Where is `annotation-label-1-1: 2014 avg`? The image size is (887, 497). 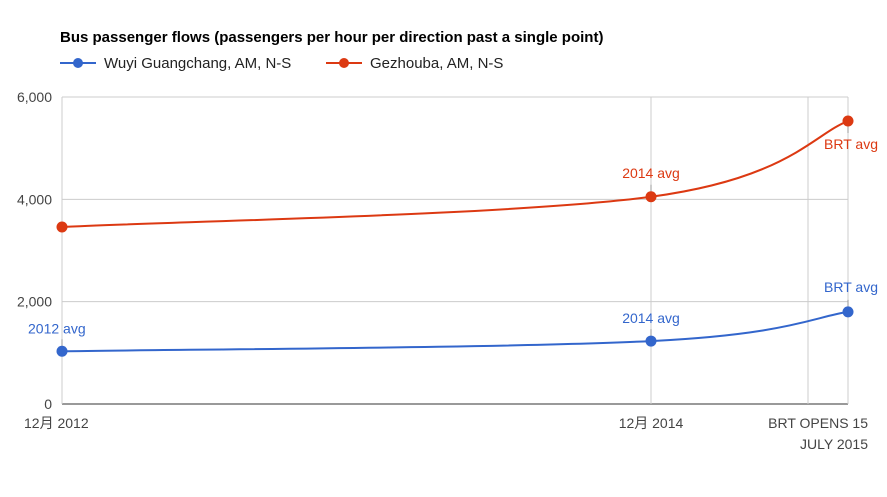
annotation-label-1-1: 2014 avg is located at coordinates (651, 173).